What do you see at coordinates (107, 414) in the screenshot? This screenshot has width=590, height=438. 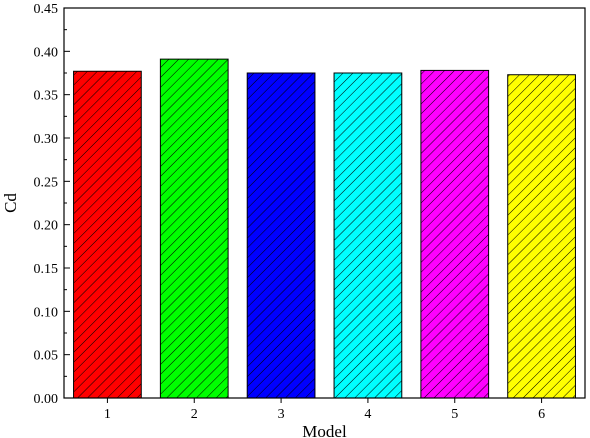 I see `x-tick-label: 1` at bounding box center [107, 414].